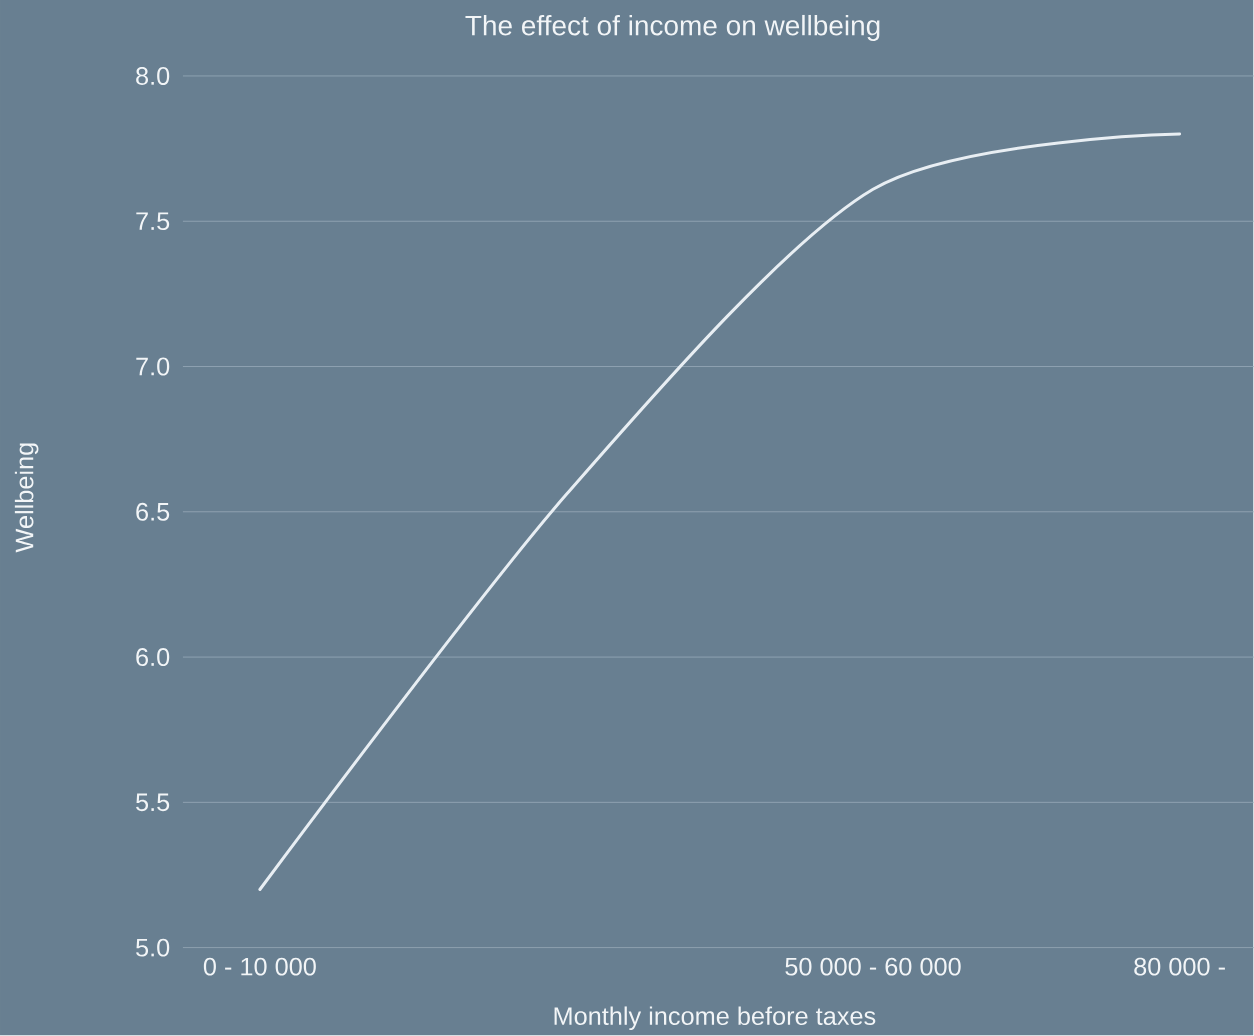 Image resolution: width=1254 pixels, height=1036 pixels. Describe the element at coordinates (873, 966) in the screenshot. I see `x-tick-label: 50 000 - 60 000` at that location.